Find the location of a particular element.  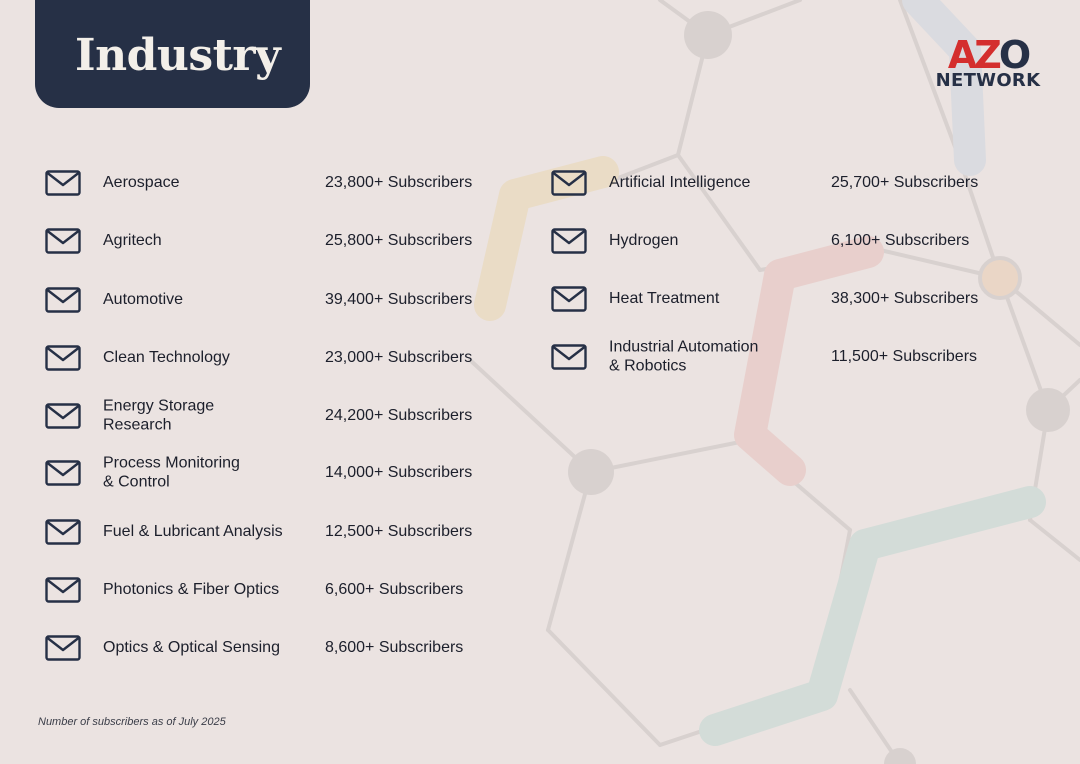

industry-name: Aerospace is located at coordinates (141, 182).